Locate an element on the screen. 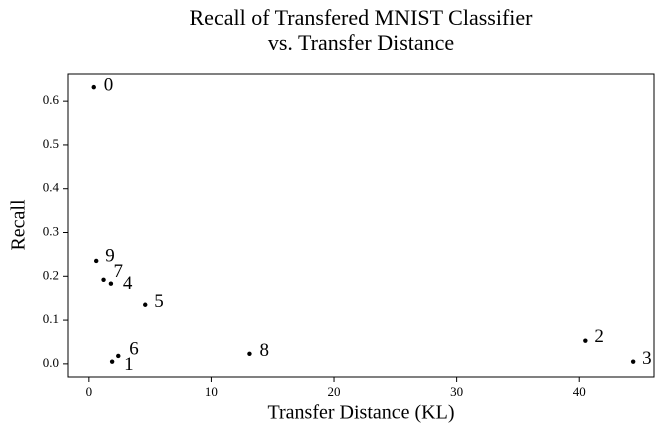 The width and height of the screenshot is (655, 428). chart-title: vs. Transfer Distance is located at coordinates (361, 42).